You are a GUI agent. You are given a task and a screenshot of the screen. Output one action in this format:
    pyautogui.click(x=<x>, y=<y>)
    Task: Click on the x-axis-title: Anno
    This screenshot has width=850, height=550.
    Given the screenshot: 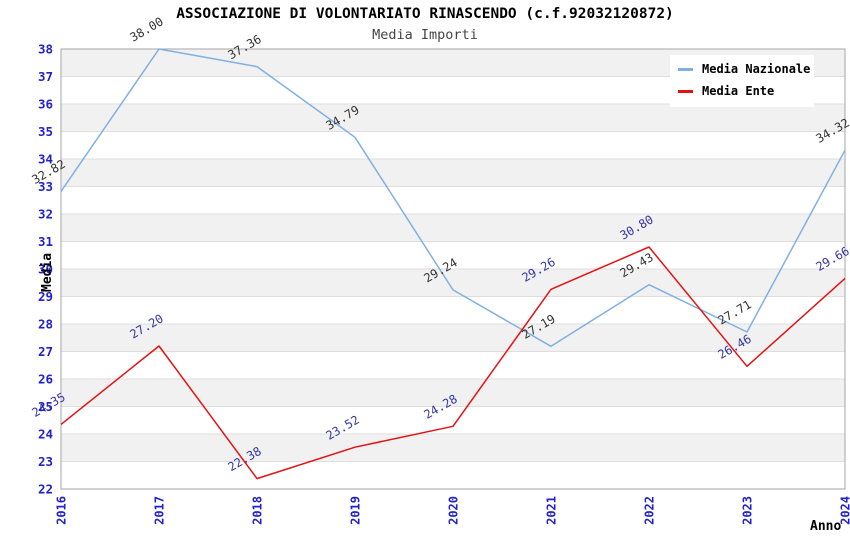 What is the action you would take?
    pyautogui.click(x=826, y=526)
    